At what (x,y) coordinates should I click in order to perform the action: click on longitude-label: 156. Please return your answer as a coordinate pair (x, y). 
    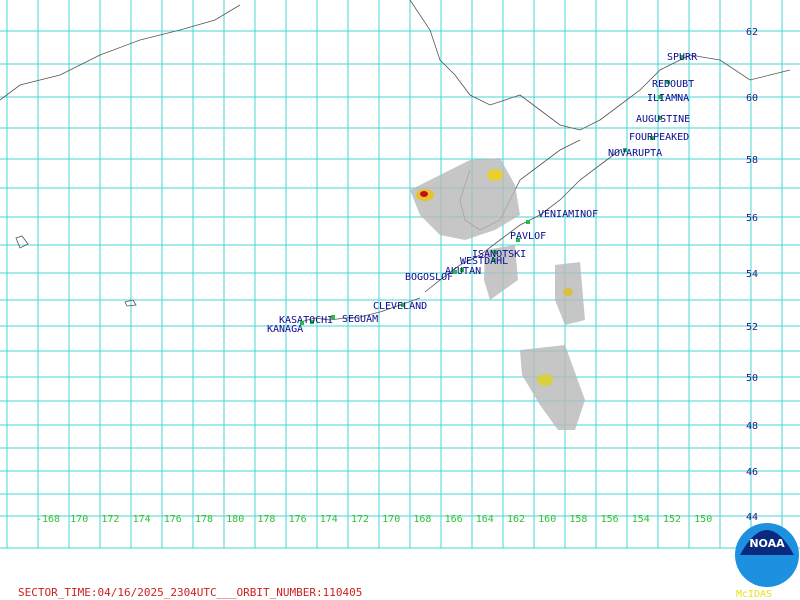
    Looking at the image, I should click on (610, 519).